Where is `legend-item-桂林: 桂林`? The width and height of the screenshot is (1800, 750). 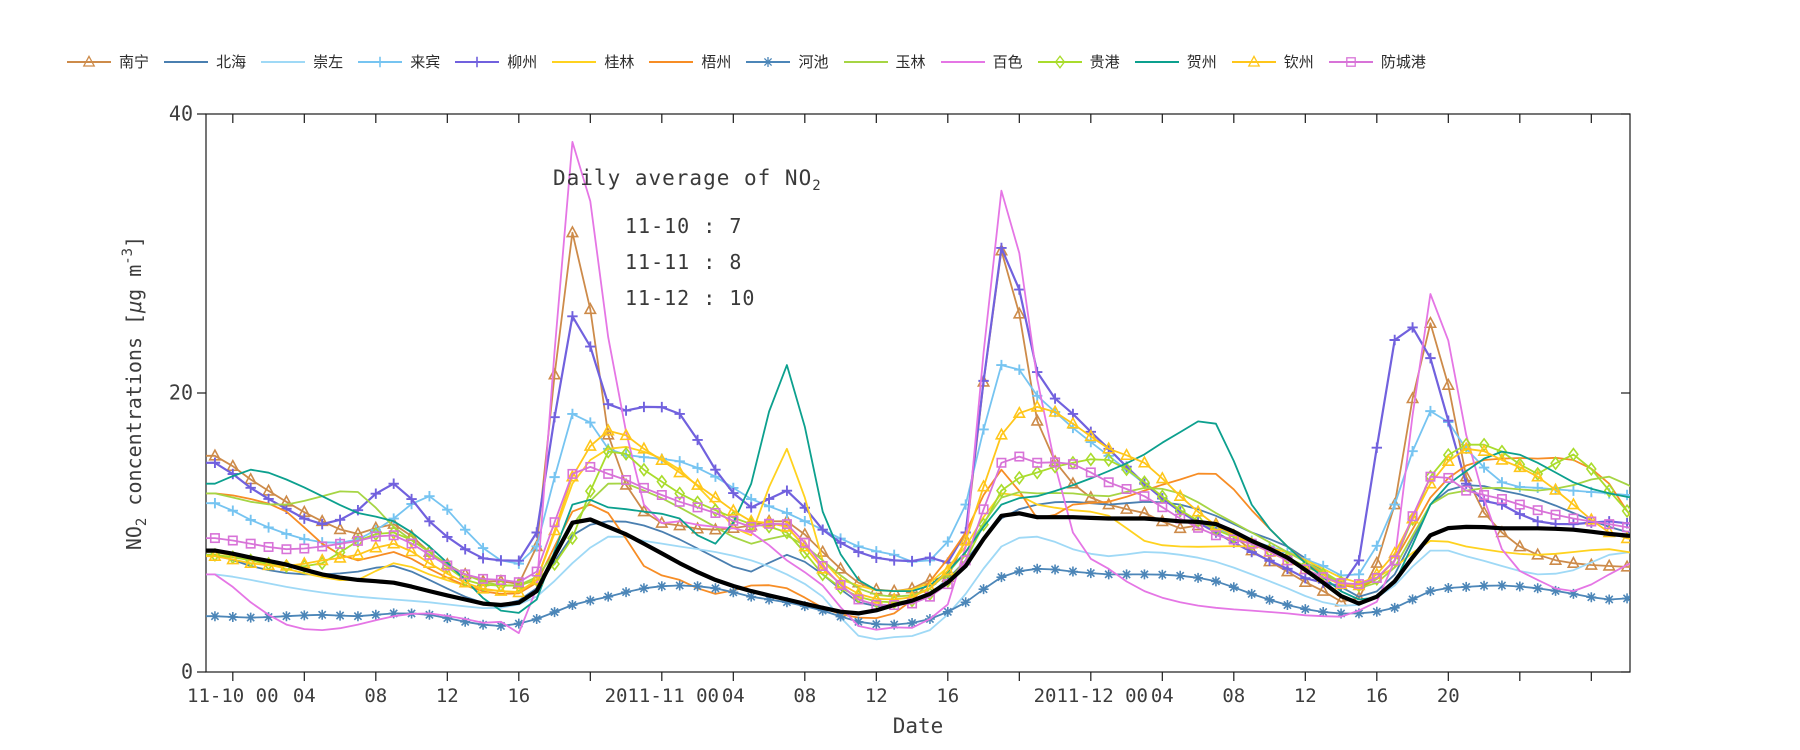
legend-item-桂林: 桂林 is located at coordinates (592, 62).